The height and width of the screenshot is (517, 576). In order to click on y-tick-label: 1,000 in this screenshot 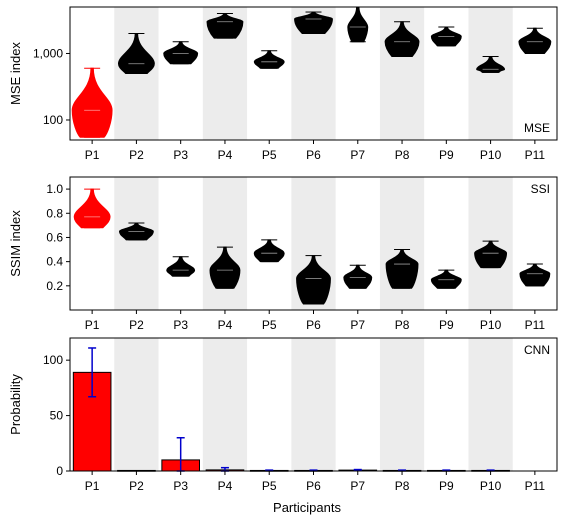, I will do `click(48, 53)`.